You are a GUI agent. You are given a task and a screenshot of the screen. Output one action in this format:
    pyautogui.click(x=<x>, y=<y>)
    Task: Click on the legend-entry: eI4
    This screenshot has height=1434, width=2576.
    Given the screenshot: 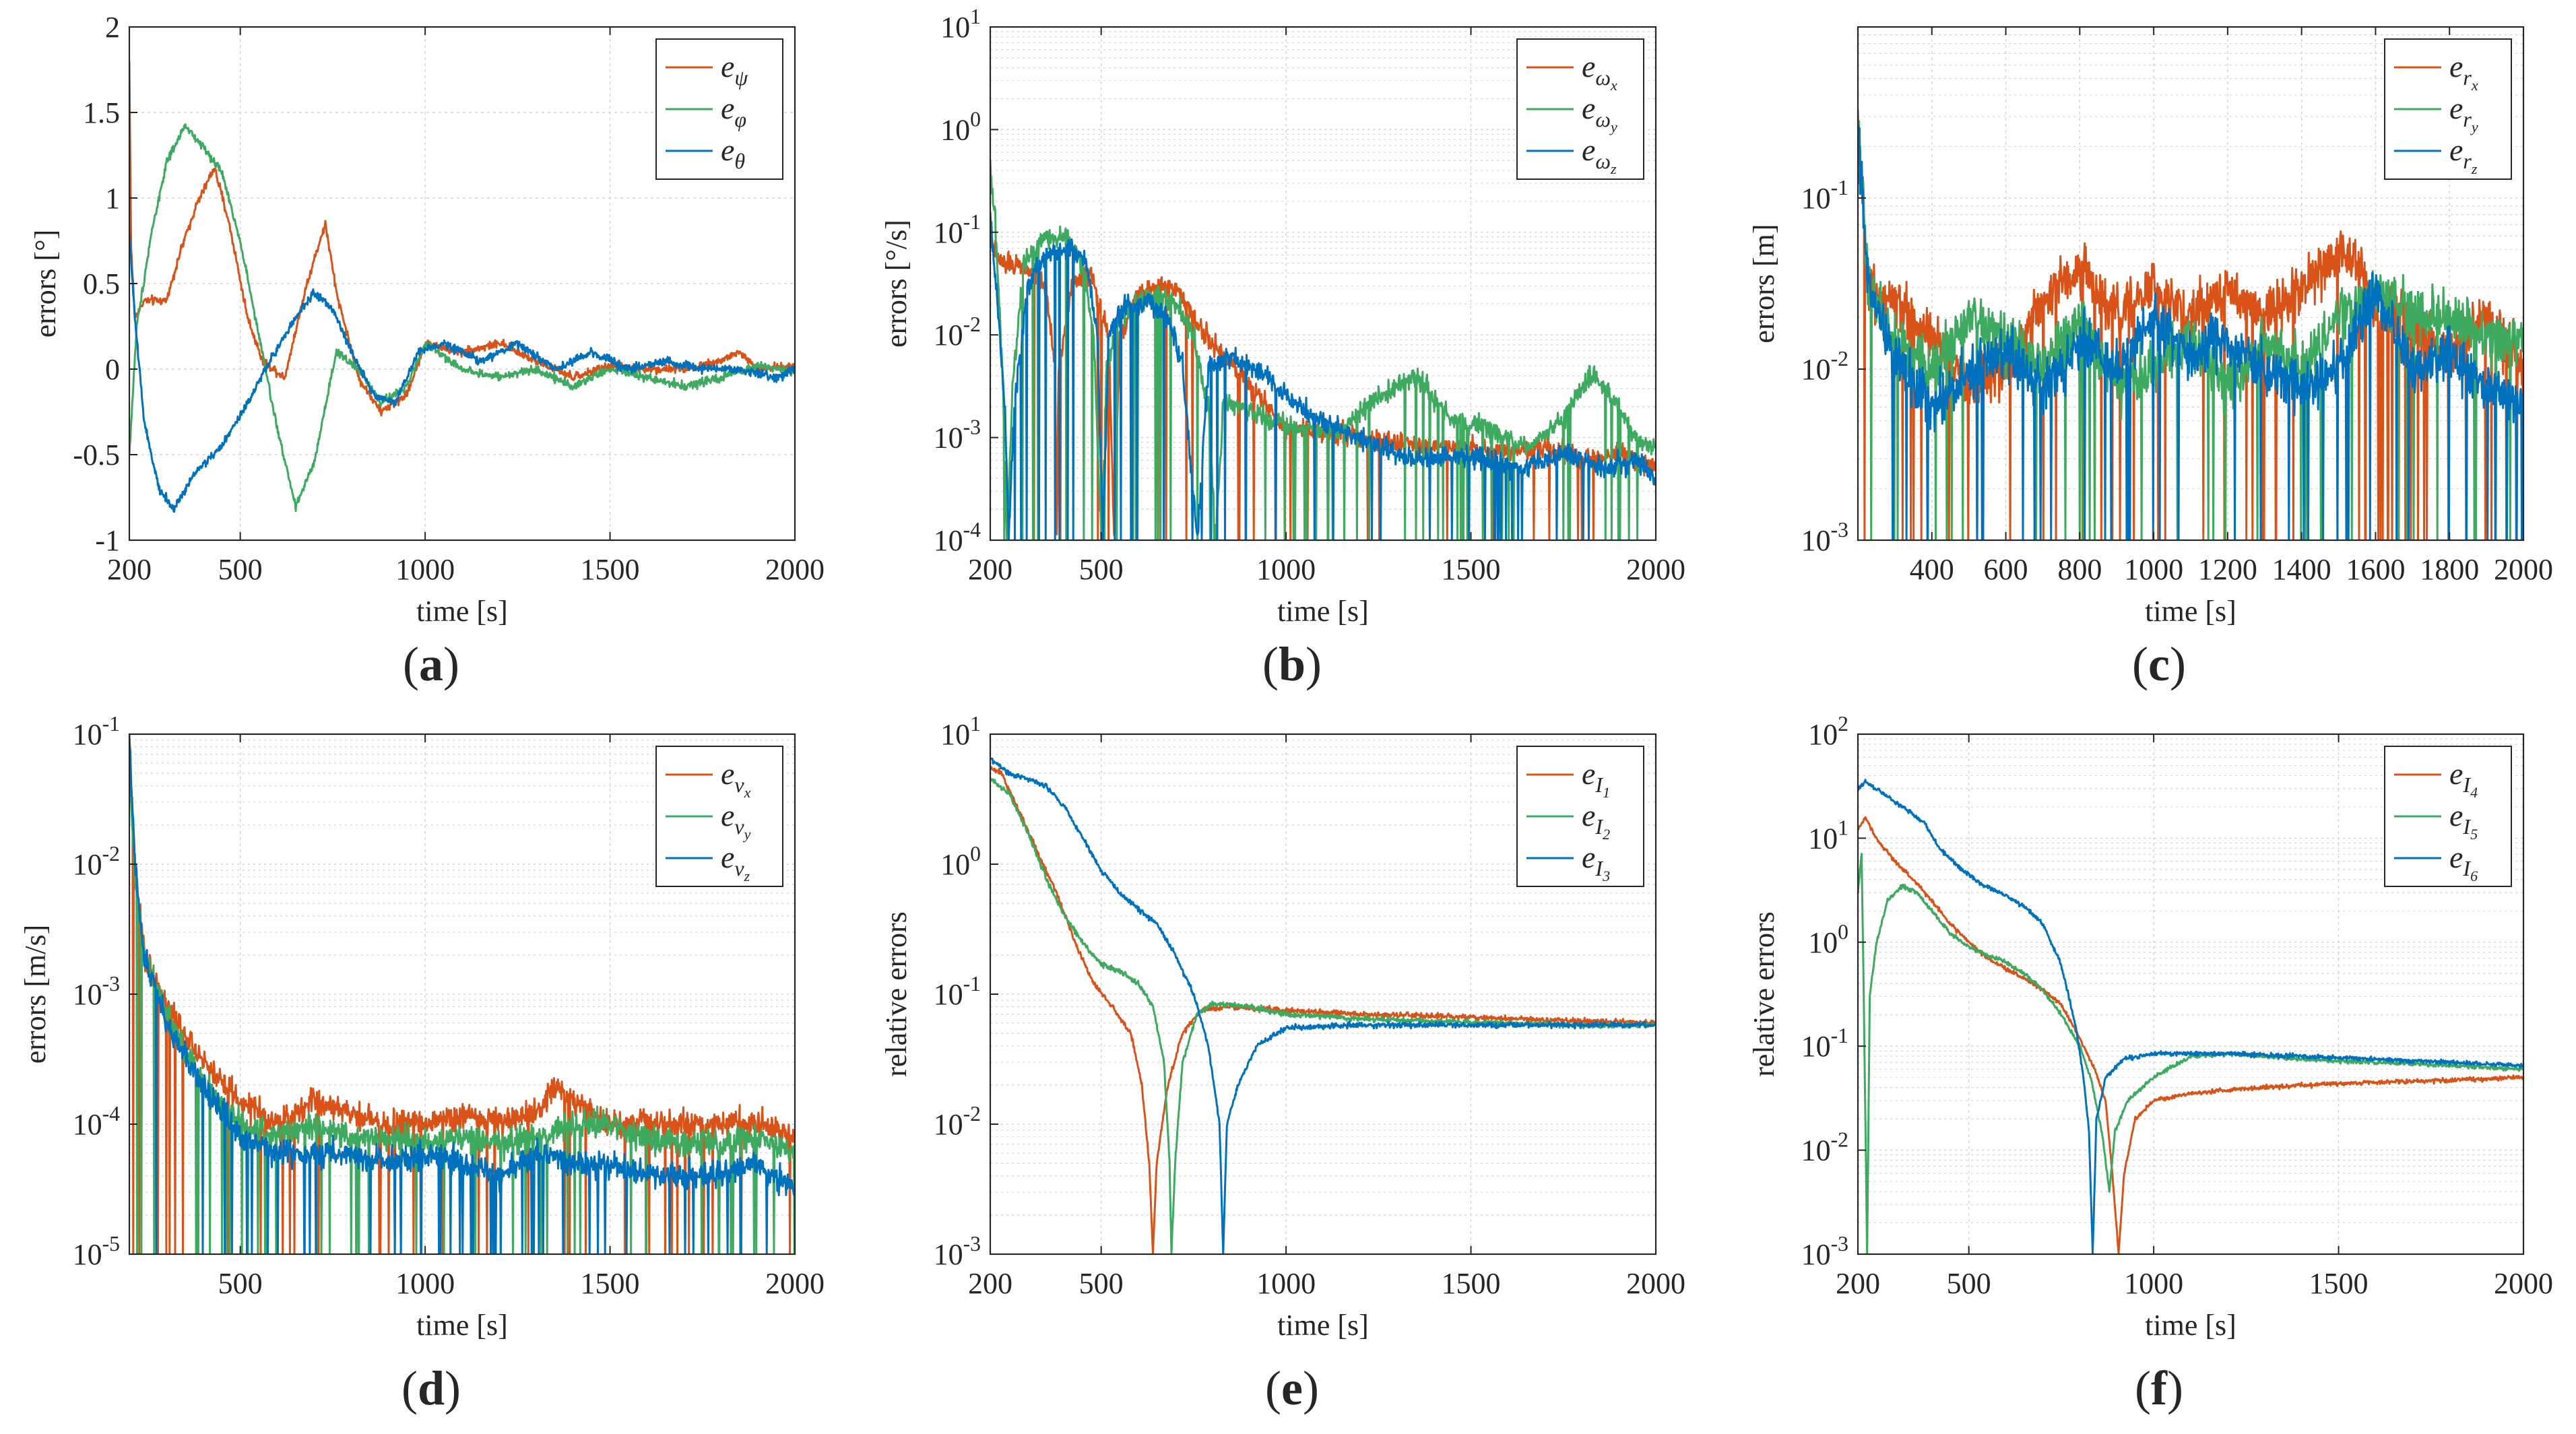 What is the action you would take?
    pyautogui.click(x=2463, y=778)
    